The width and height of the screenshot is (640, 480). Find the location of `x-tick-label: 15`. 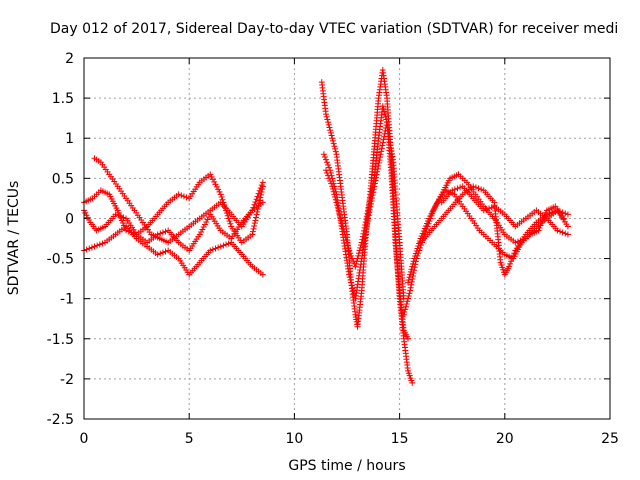

x-tick-label: 15 is located at coordinates (400, 439).